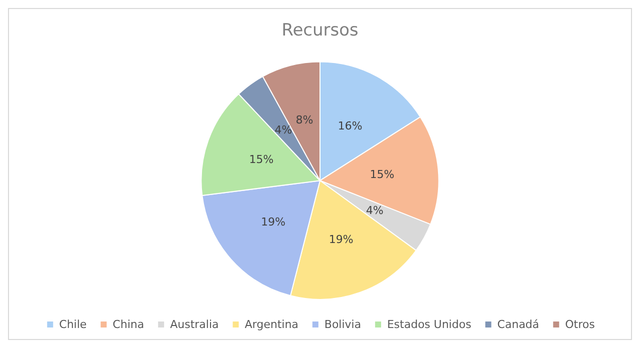  Describe the element at coordinates (518, 324) in the screenshot. I see `legend-label: Canadá` at that location.